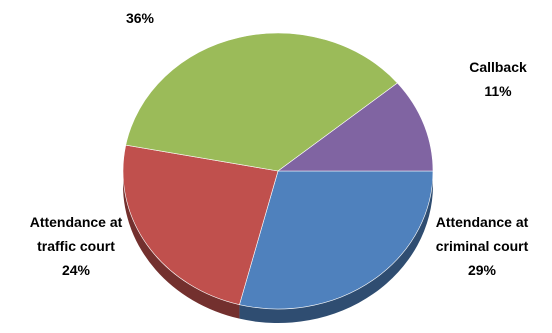 The height and width of the screenshot is (333, 552). What do you see at coordinates (76, 270) in the screenshot?
I see `data-label-percent: 24%` at bounding box center [76, 270].